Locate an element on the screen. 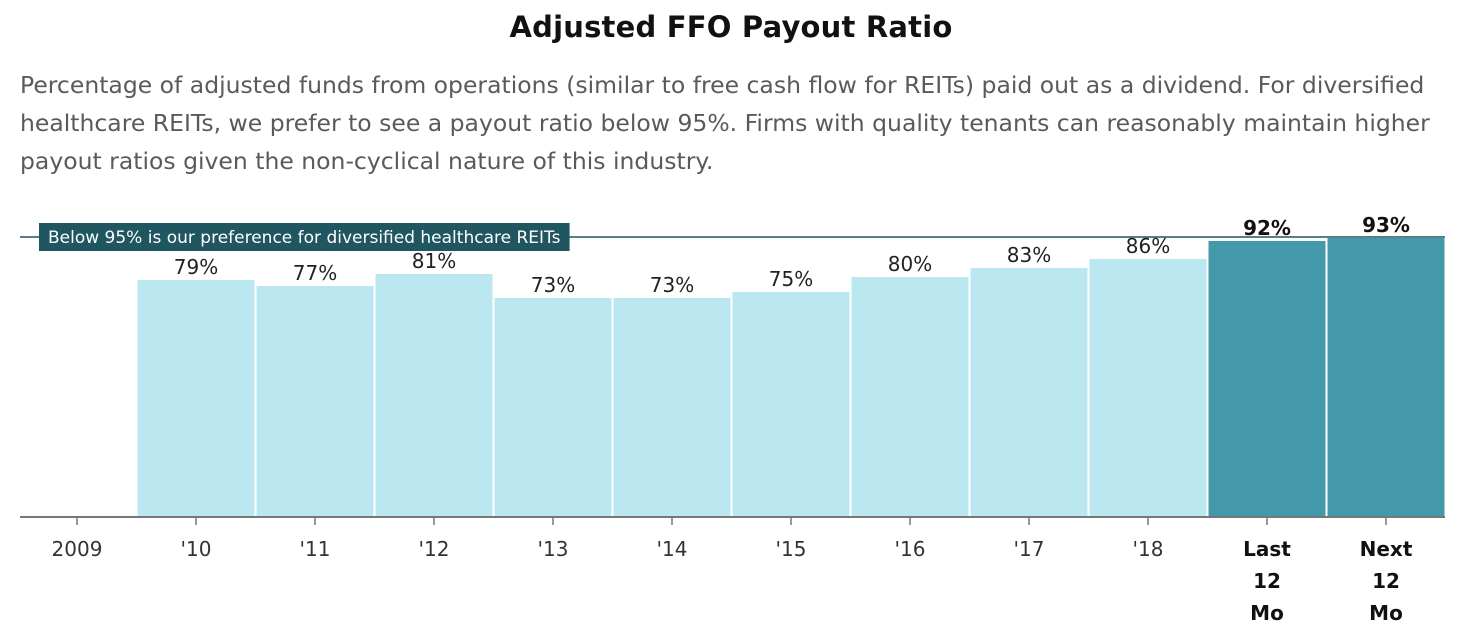 The image size is (1462, 638). x-tick-label-1: '10 is located at coordinates (196, 549).